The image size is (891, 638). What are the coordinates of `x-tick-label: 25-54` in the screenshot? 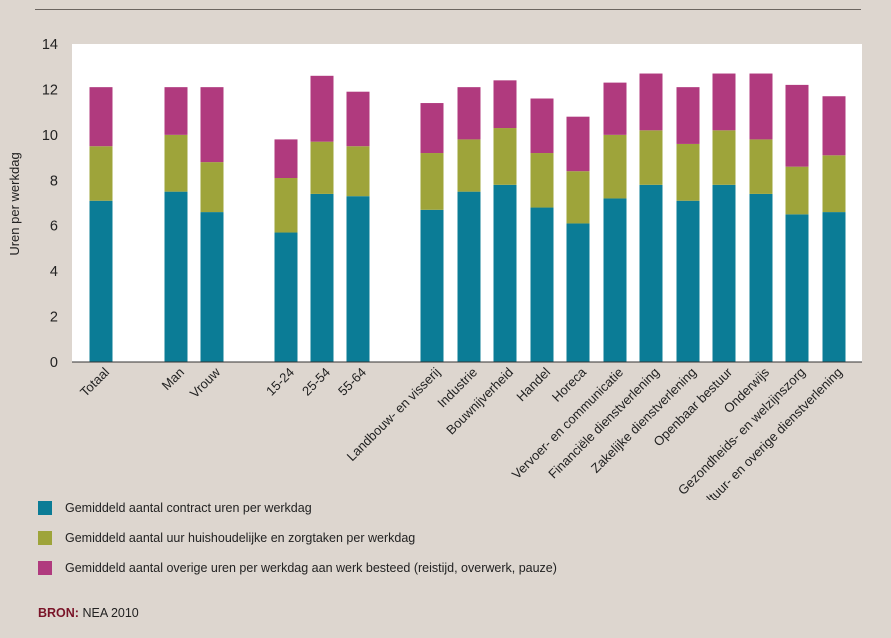 It's located at (316, 382).